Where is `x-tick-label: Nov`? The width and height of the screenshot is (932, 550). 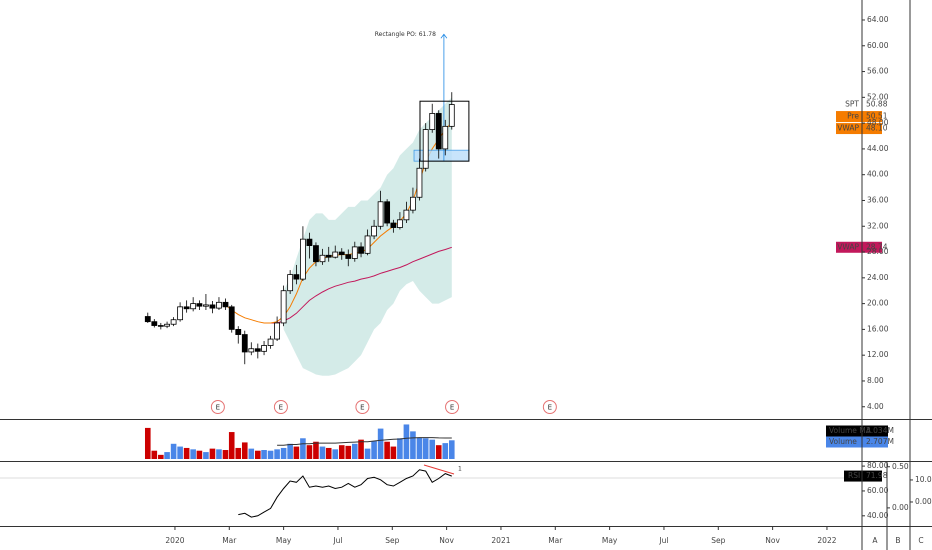 x-tick-label: Nov is located at coordinates (772, 540).